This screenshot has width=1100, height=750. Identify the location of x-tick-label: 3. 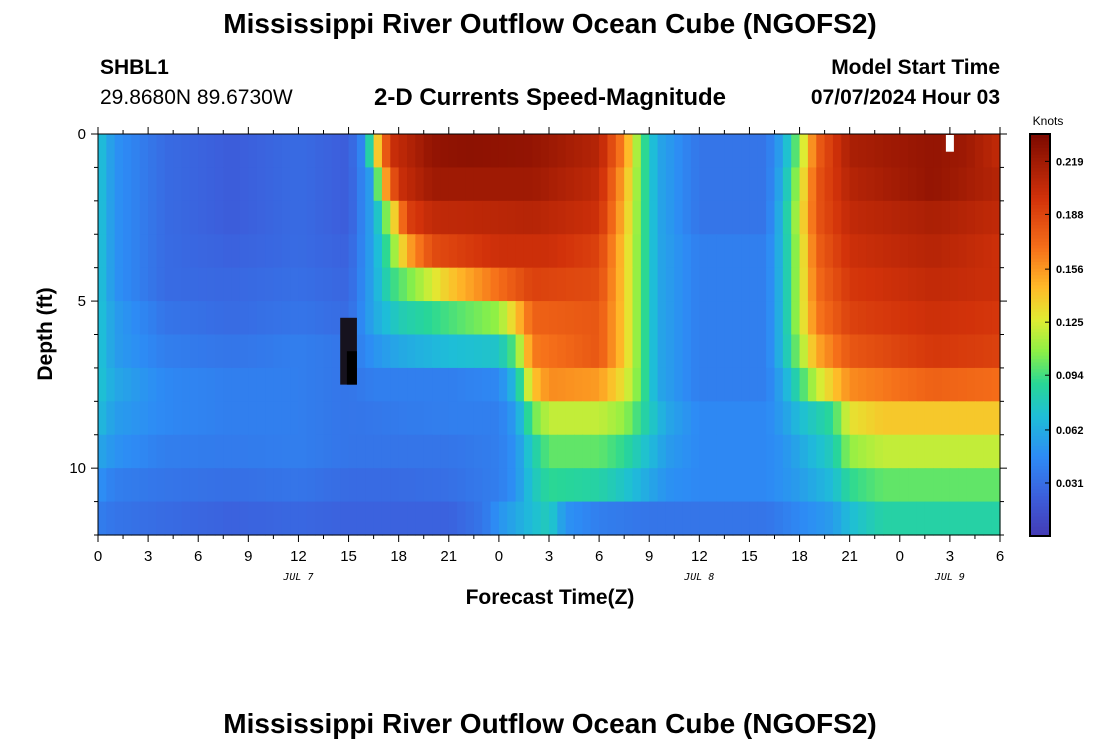
(148, 556).